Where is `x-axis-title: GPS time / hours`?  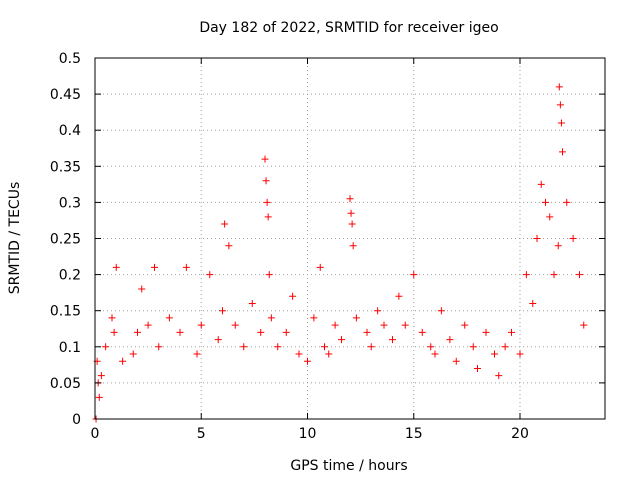 x-axis-title: GPS time / hours is located at coordinates (348, 466).